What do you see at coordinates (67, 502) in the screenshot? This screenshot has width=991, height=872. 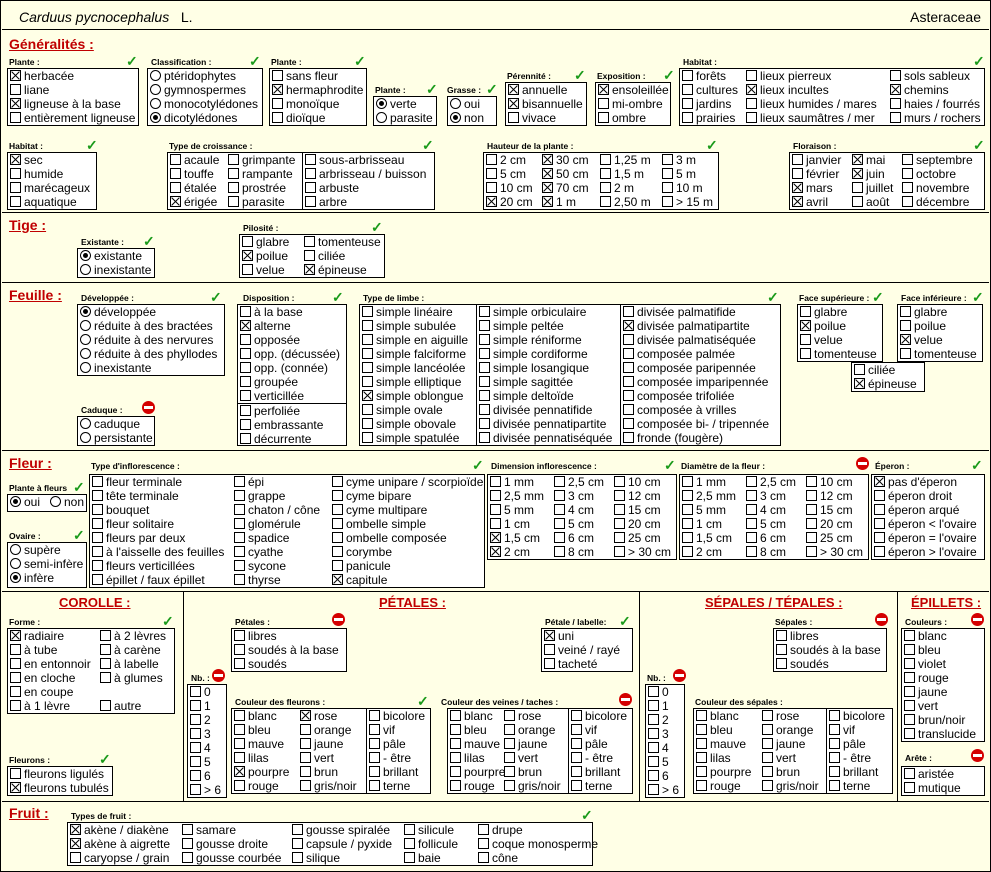 I see `option-plantefleurs: non` at bounding box center [67, 502].